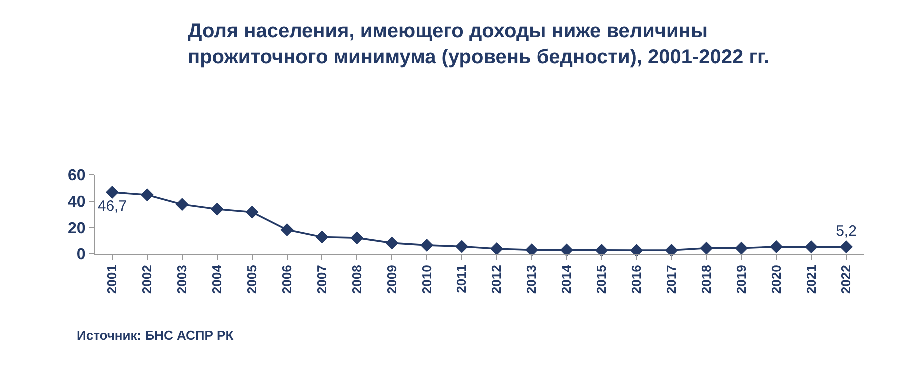 The image size is (924, 377). I want to click on chart-title: Доля населения, имеющего доходы ниже величины прожиточного минимума (уровень бедности), 2001-2022 гг., so click(479, 44).